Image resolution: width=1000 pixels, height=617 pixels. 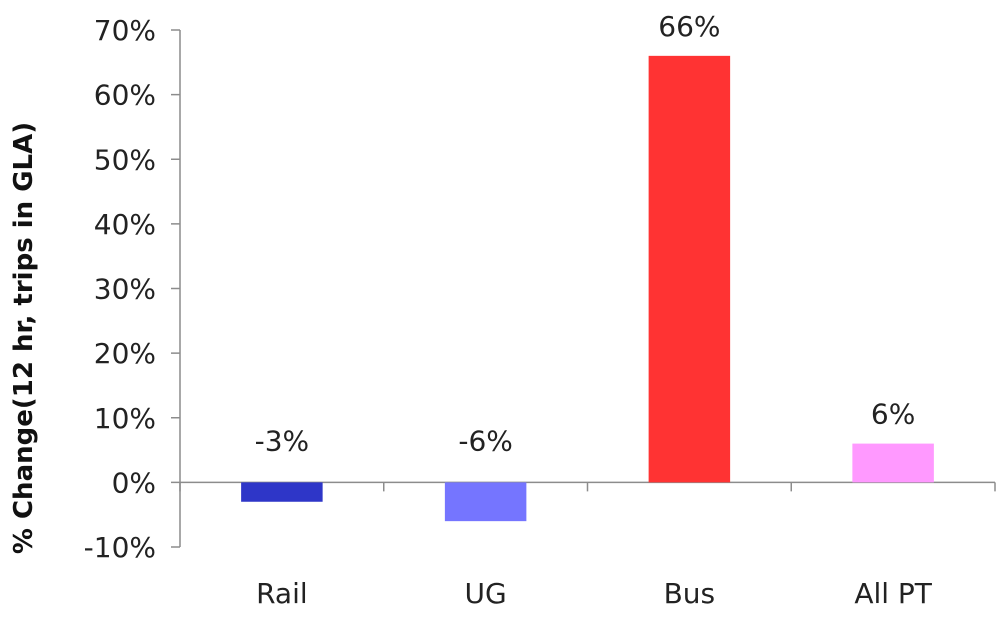 I want to click on y-tick-label: -10%, so click(x=120, y=547).